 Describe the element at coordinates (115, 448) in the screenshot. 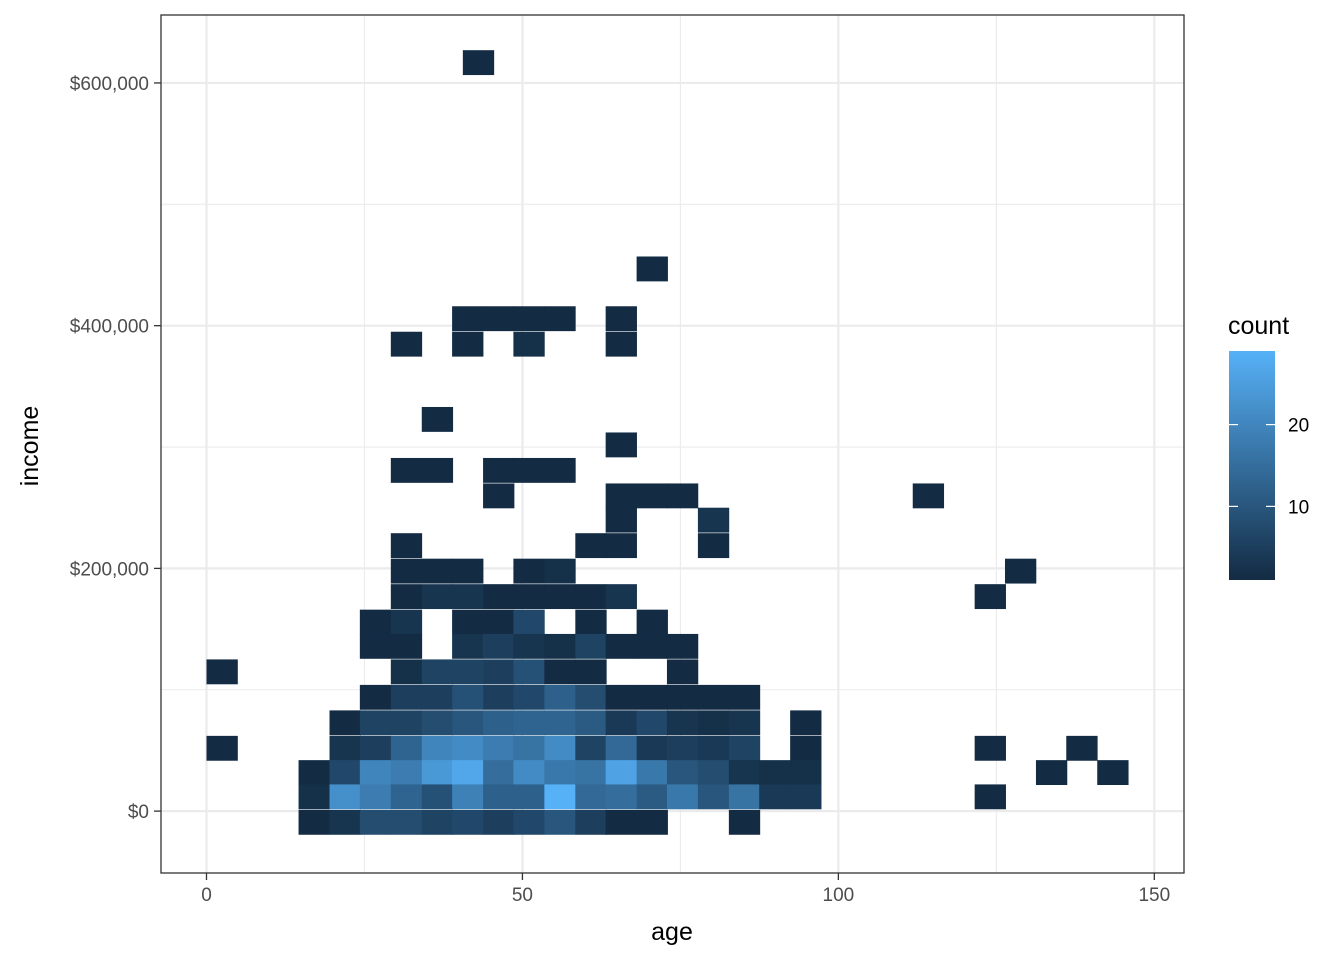

I see `y-axis: $0 $200,000 $400,000 $600,000` at that location.